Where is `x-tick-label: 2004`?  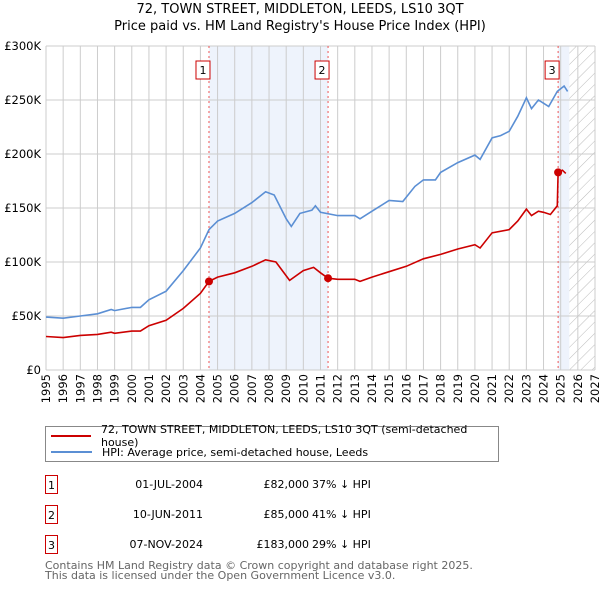 x-tick-label: 2004 is located at coordinates (200, 388).